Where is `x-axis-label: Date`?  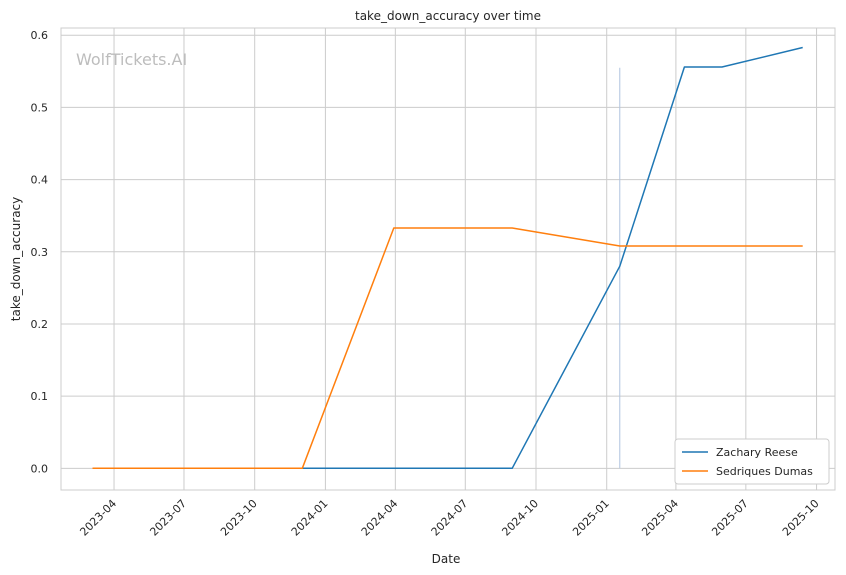 x-axis-label: Date is located at coordinates (446, 559).